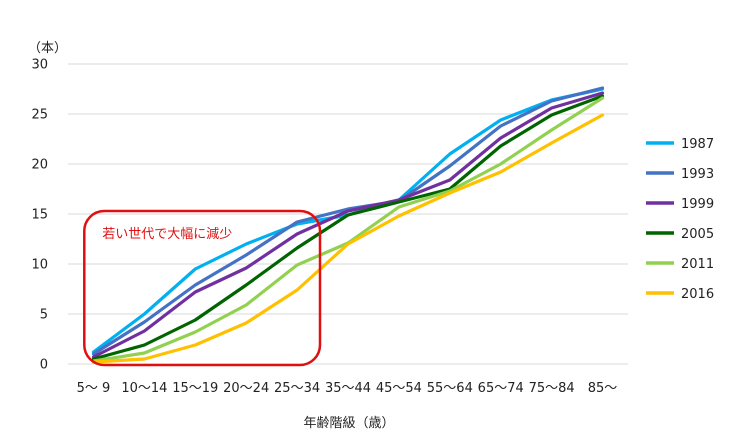 This screenshot has width=730, height=441. Describe the element at coordinates (697, 144) in the screenshot. I see `legend-label-1987: 1987` at that location.